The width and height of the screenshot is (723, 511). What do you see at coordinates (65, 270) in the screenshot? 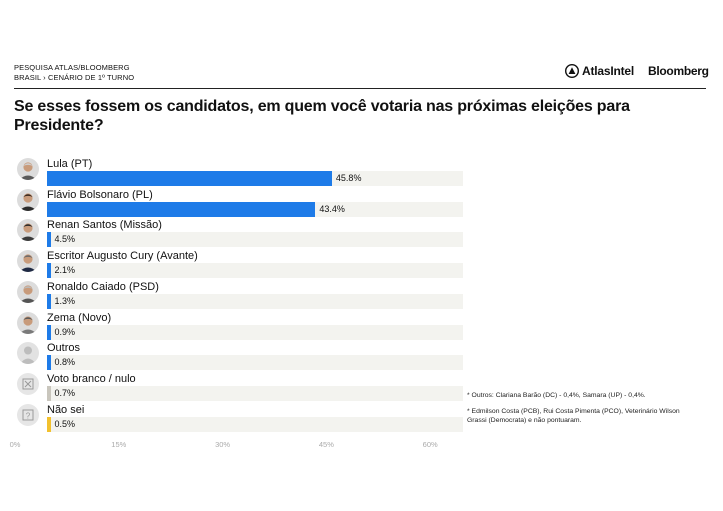
I see `data-label: 2.1%` at bounding box center [65, 270].